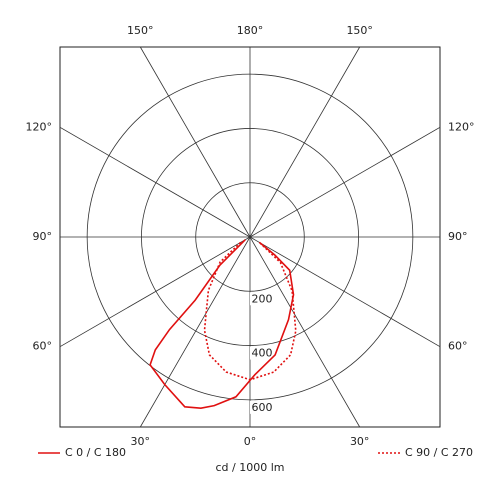 This screenshot has width=500, height=500. I want to click on ring-label: 200, so click(262, 298).